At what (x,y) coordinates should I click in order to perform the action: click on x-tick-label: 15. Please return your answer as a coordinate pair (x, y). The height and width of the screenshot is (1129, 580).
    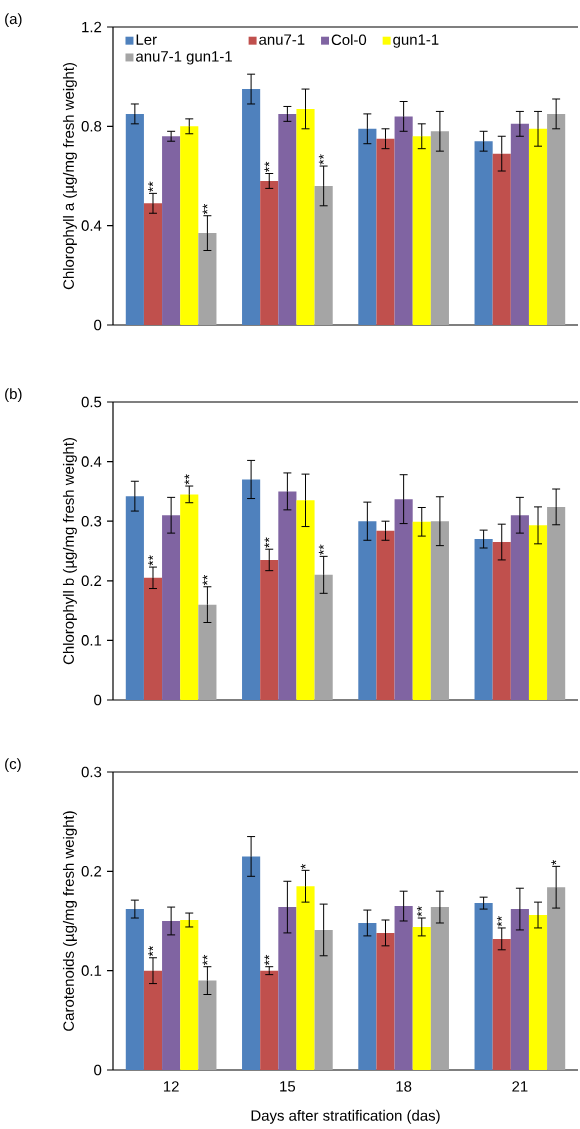
    Looking at the image, I should click on (288, 1086).